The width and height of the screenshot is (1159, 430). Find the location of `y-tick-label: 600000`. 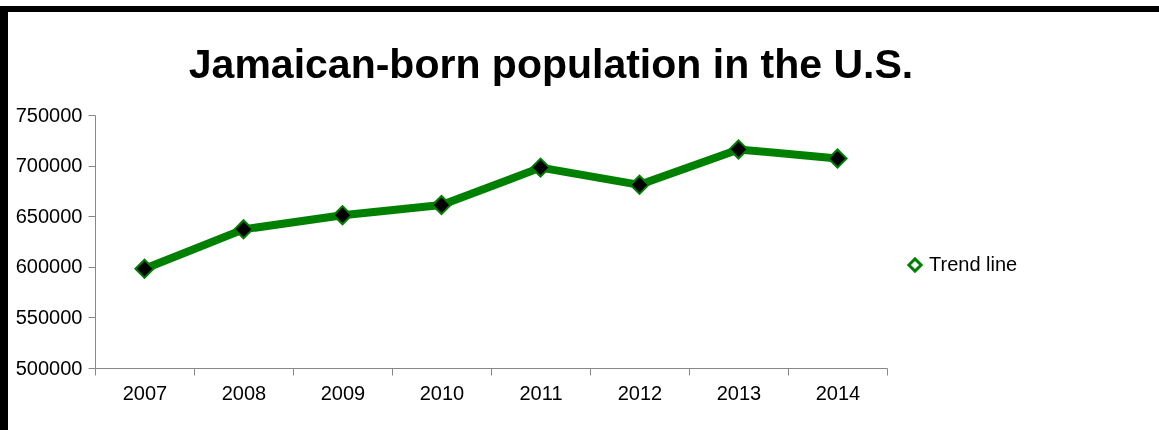

y-tick-label: 600000 is located at coordinates (49, 266).